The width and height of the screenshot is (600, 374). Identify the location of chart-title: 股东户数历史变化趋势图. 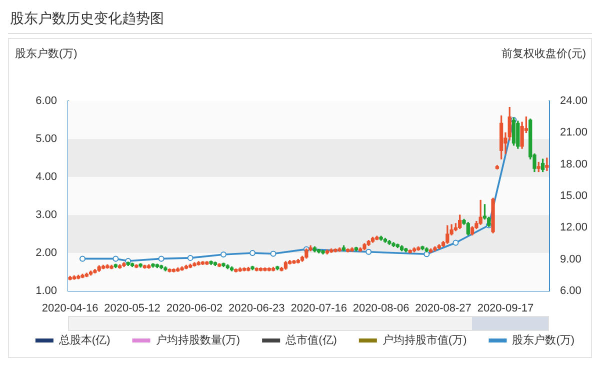
(87, 19).